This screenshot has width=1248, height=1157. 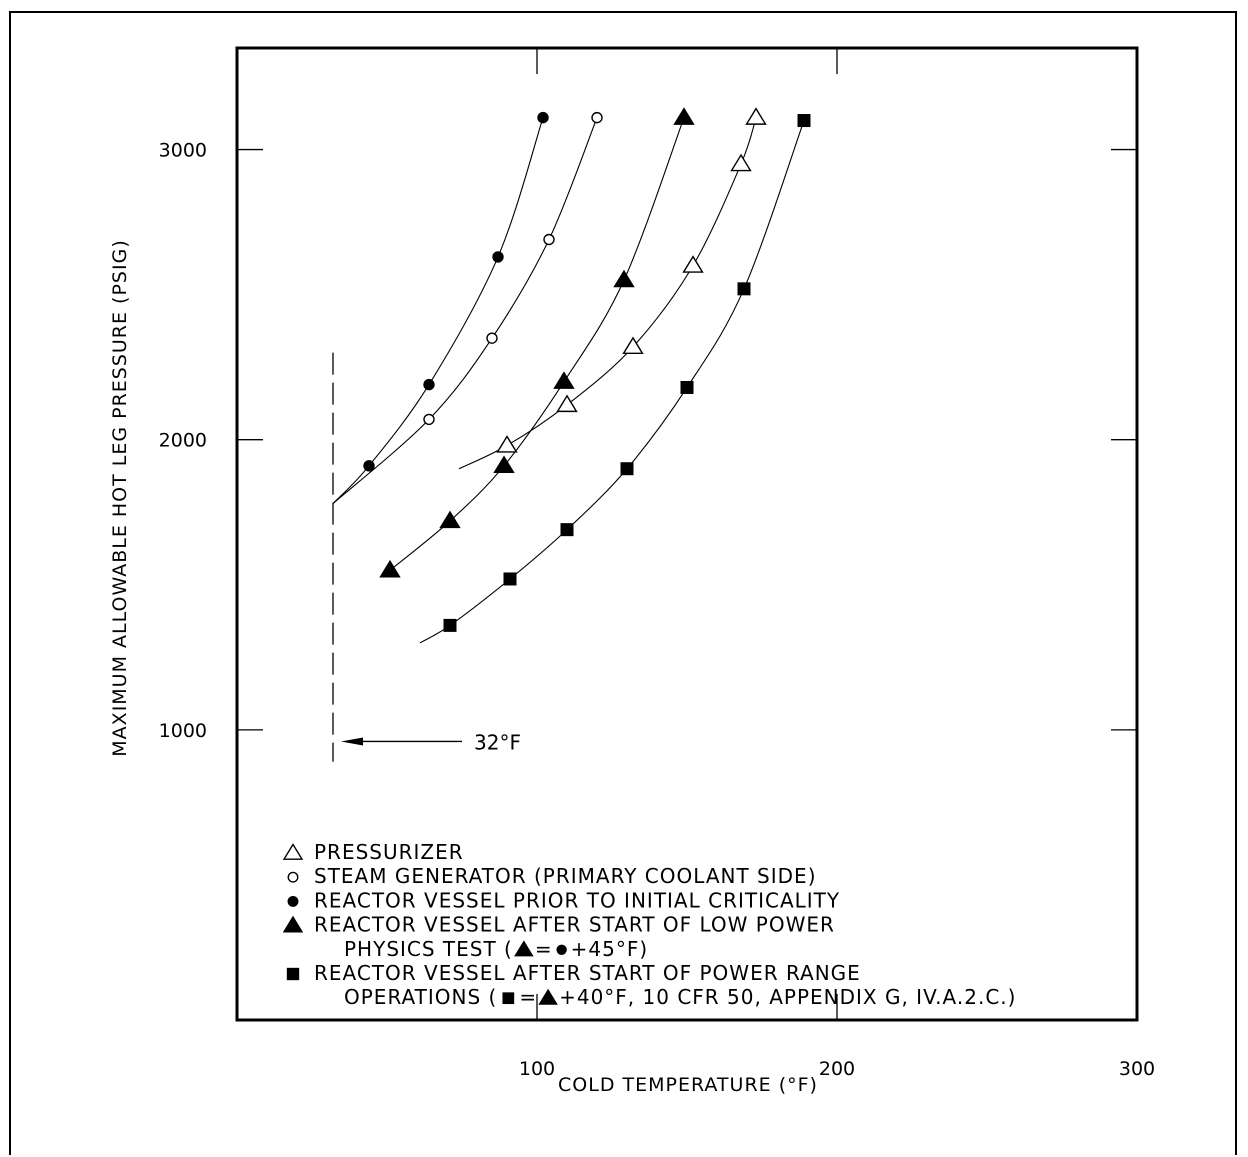 What do you see at coordinates (428, 949) in the screenshot?
I see `legend-text: PHYSICS TEST (` at bounding box center [428, 949].